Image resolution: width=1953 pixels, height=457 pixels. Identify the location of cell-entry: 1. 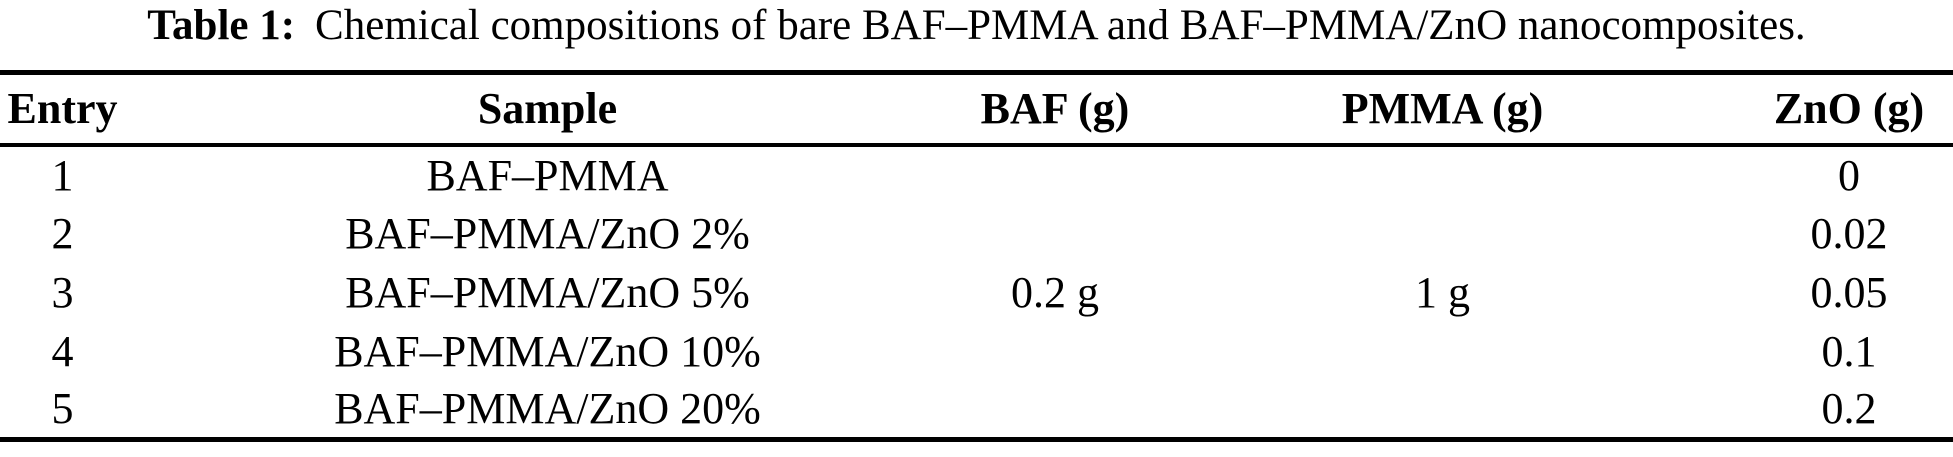
(62, 175).